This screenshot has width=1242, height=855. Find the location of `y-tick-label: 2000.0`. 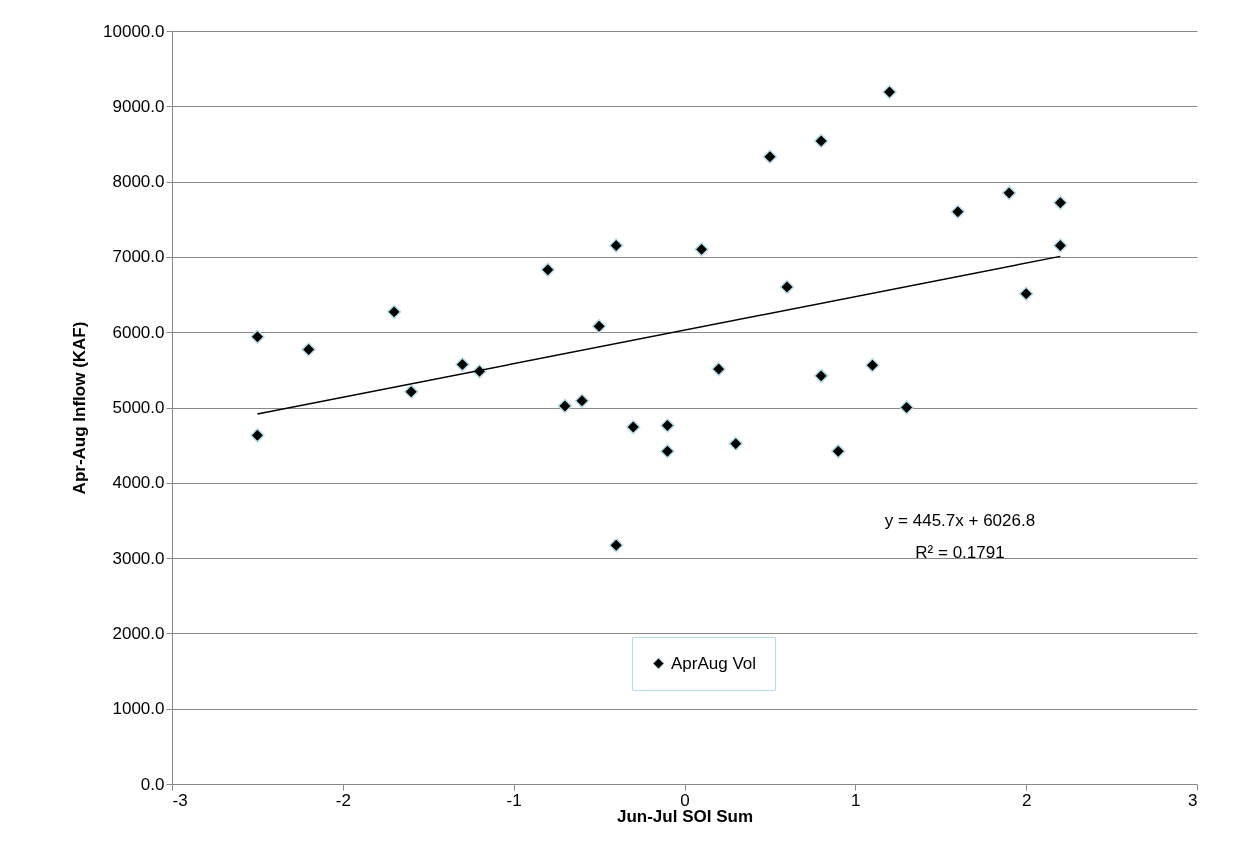

y-tick-label: 2000.0 is located at coordinates (138, 633).